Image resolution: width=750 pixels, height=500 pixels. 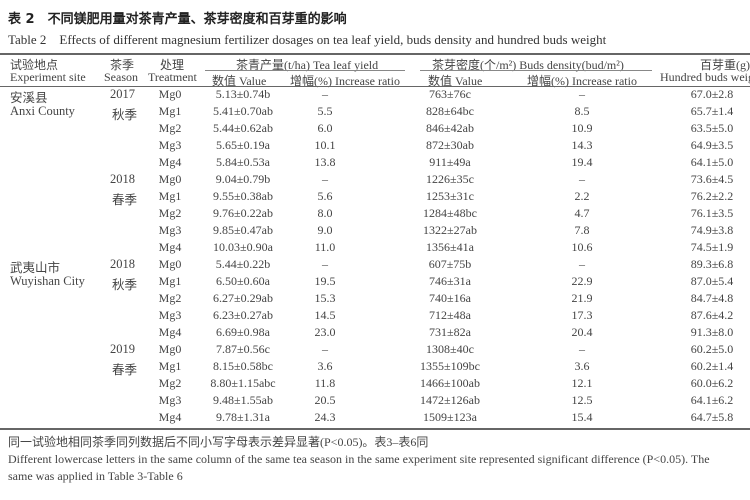 What do you see at coordinates (243, 366) in the screenshot?
I see `cell-yield-value: 8.15±0.58bc` at bounding box center [243, 366].